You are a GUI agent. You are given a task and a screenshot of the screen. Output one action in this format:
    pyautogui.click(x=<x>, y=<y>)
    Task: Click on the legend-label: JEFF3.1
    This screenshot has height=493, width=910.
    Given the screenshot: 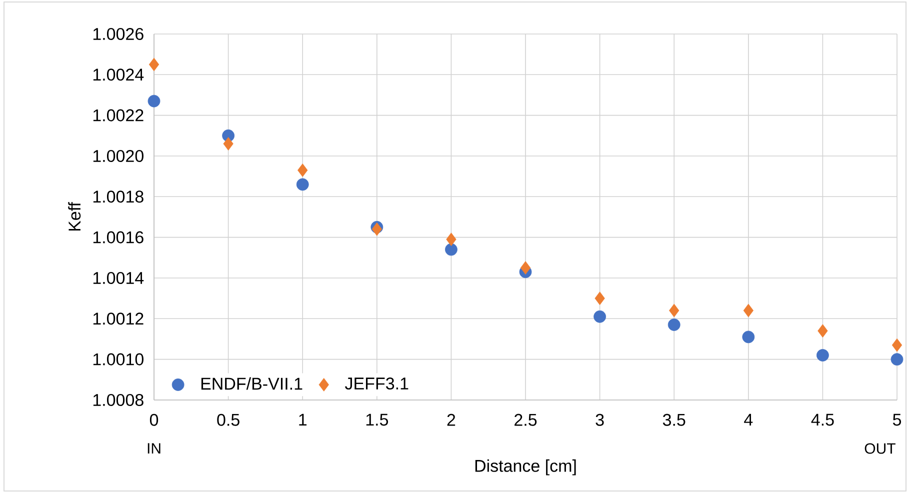 What is the action you would take?
    pyautogui.click(x=376, y=383)
    